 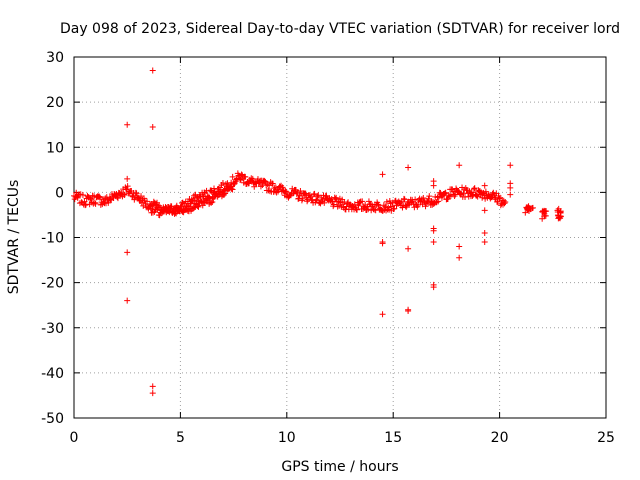 I want to click on x-axis-title: GPS time / hours, so click(x=339, y=467).